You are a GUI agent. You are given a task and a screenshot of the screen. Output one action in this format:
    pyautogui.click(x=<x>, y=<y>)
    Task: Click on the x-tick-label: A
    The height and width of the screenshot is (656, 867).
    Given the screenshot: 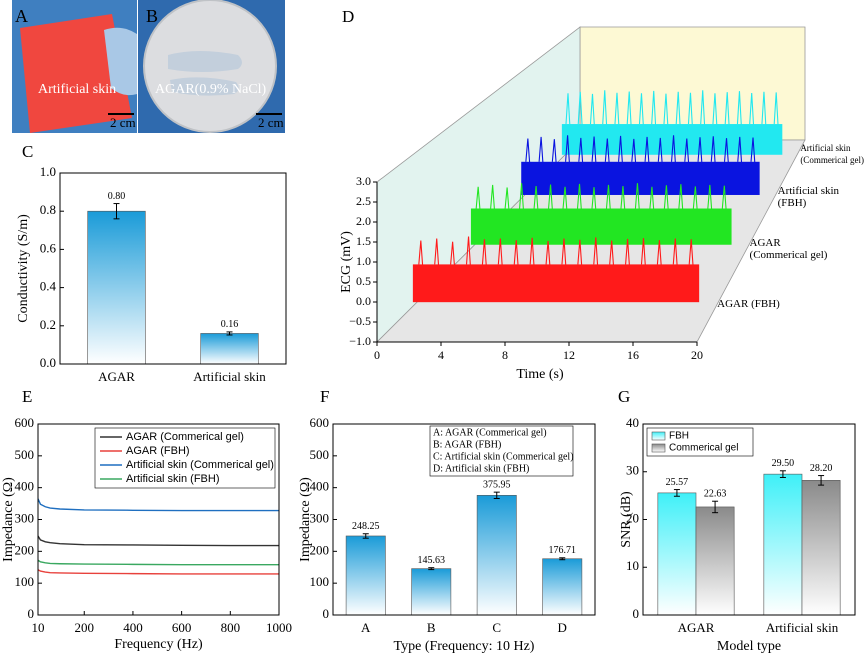 What is the action you would take?
    pyautogui.click(x=366, y=627)
    